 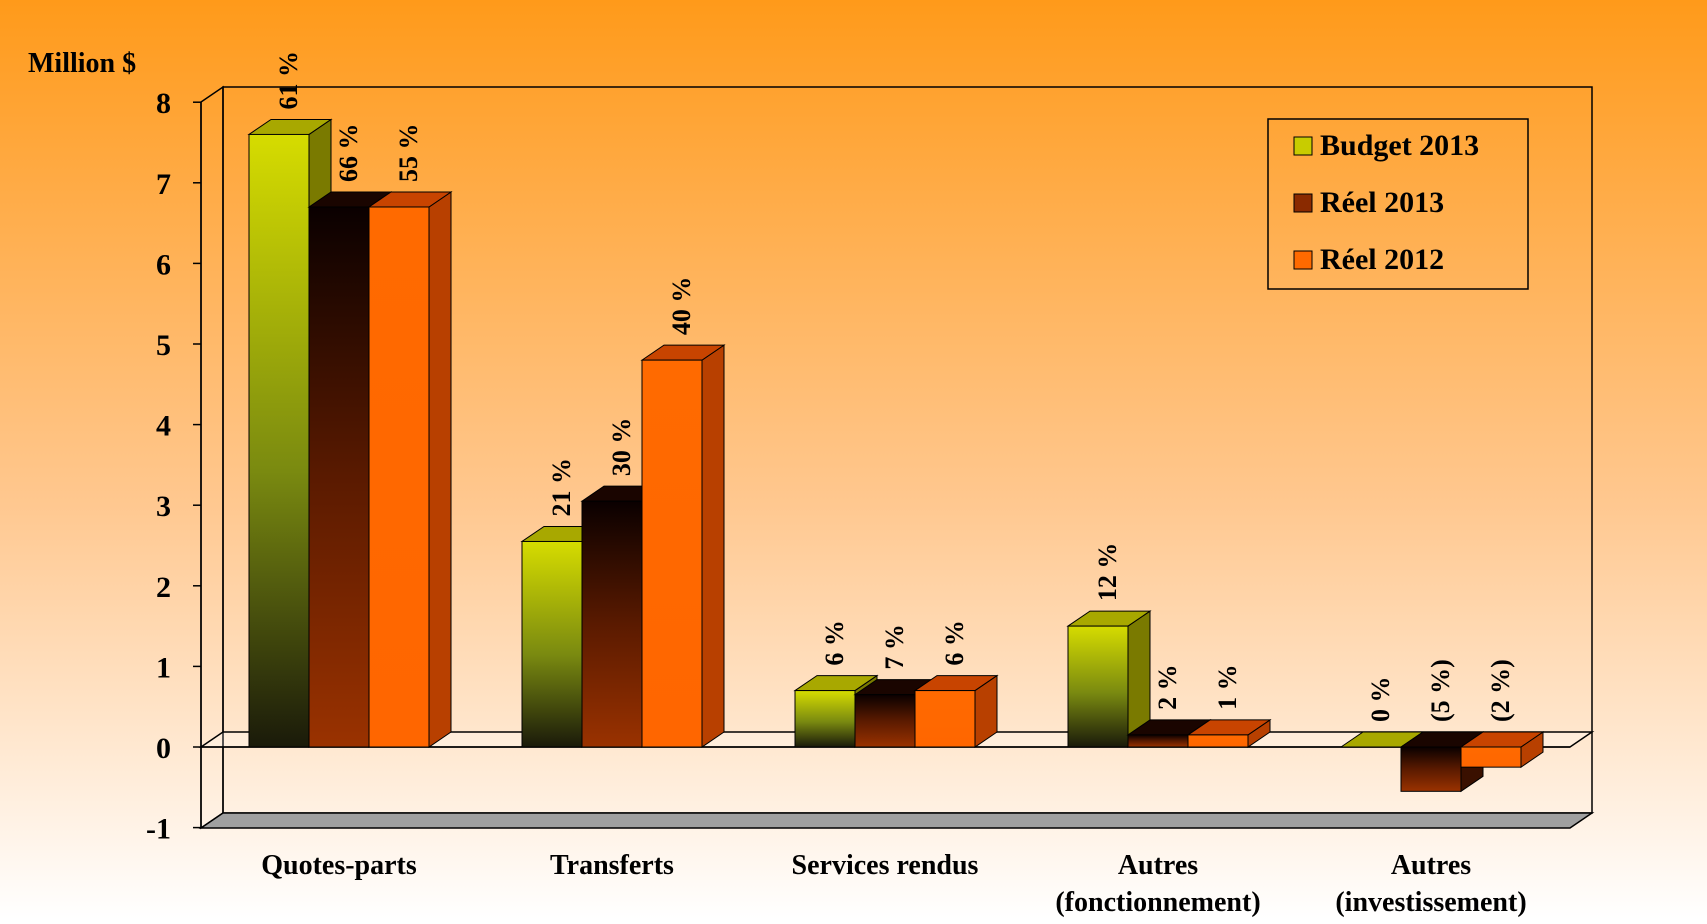 What do you see at coordinates (1227, 687) in the screenshot?
I see `data-label: 1 %` at bounding box center [1227, 687].